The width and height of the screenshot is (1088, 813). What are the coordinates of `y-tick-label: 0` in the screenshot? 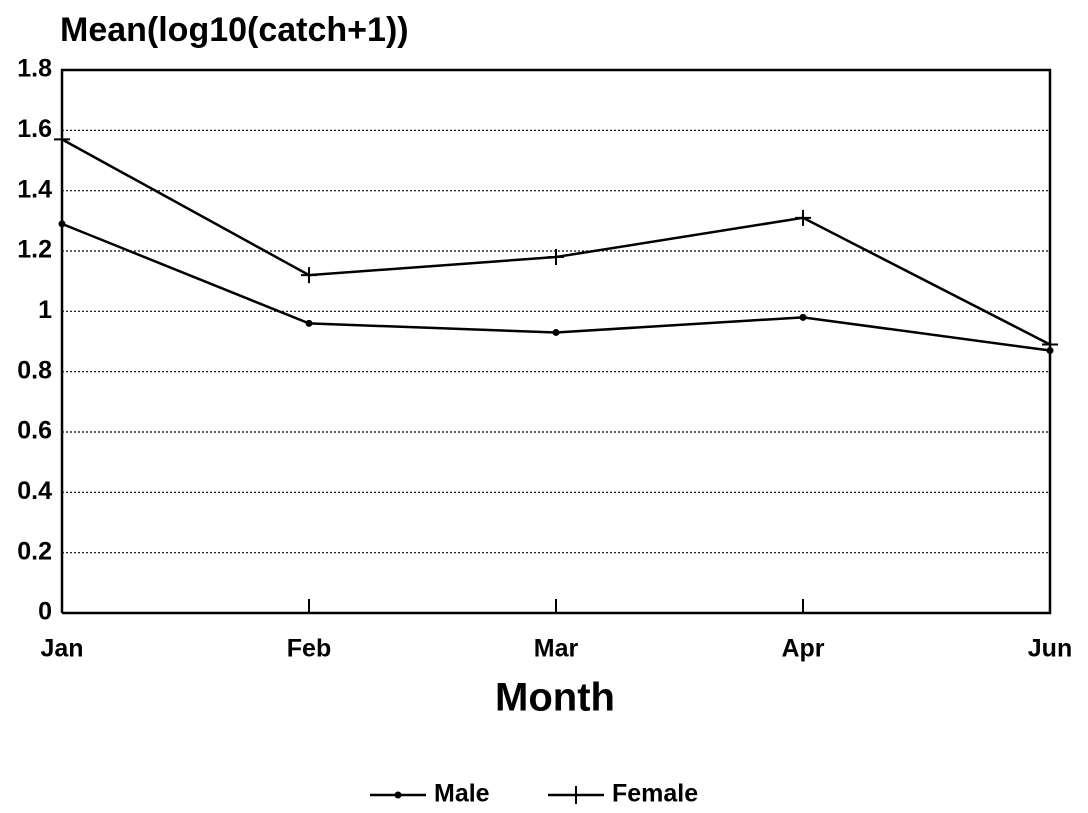 It's located at (45, 612).